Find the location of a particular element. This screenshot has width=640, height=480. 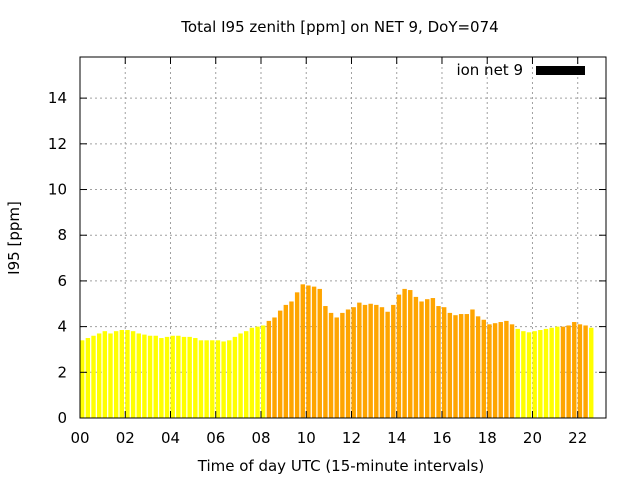

y-tick-label: 6 is located at coordinates (62, 281).